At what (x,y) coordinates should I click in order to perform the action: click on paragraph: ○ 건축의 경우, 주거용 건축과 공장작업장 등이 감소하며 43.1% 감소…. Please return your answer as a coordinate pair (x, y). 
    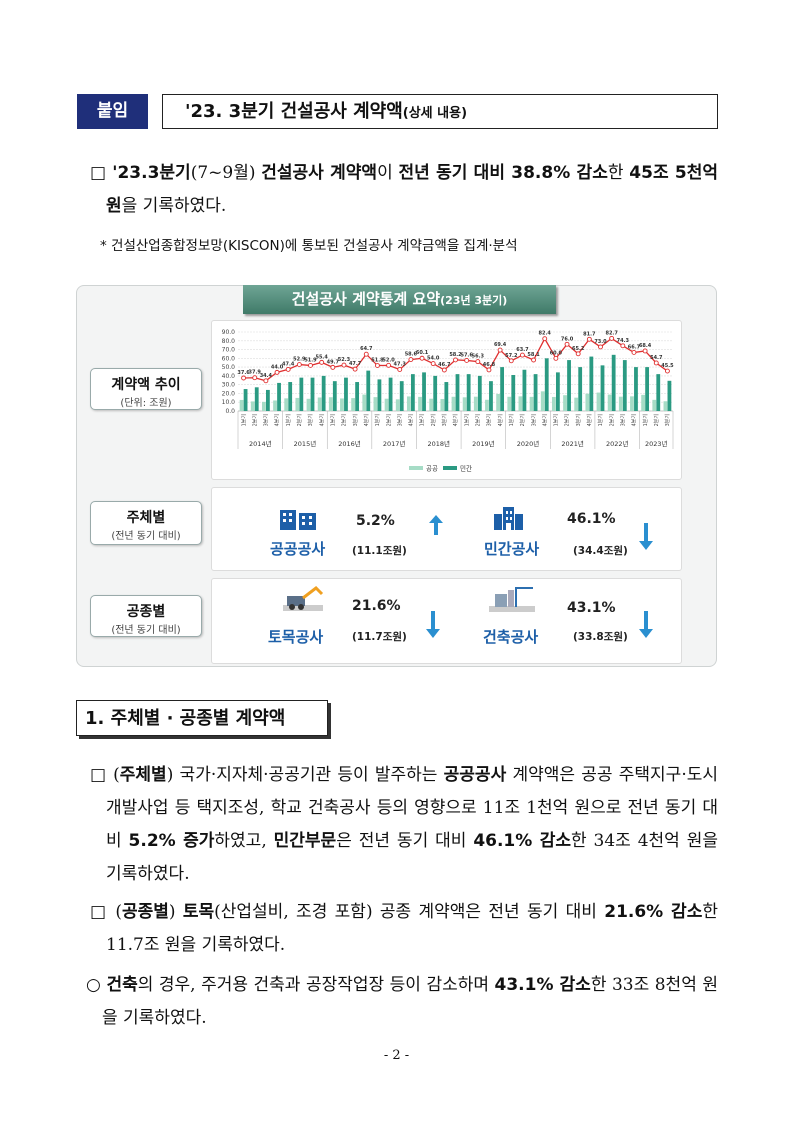
    Looking at the image, I should click on (402, 1002).